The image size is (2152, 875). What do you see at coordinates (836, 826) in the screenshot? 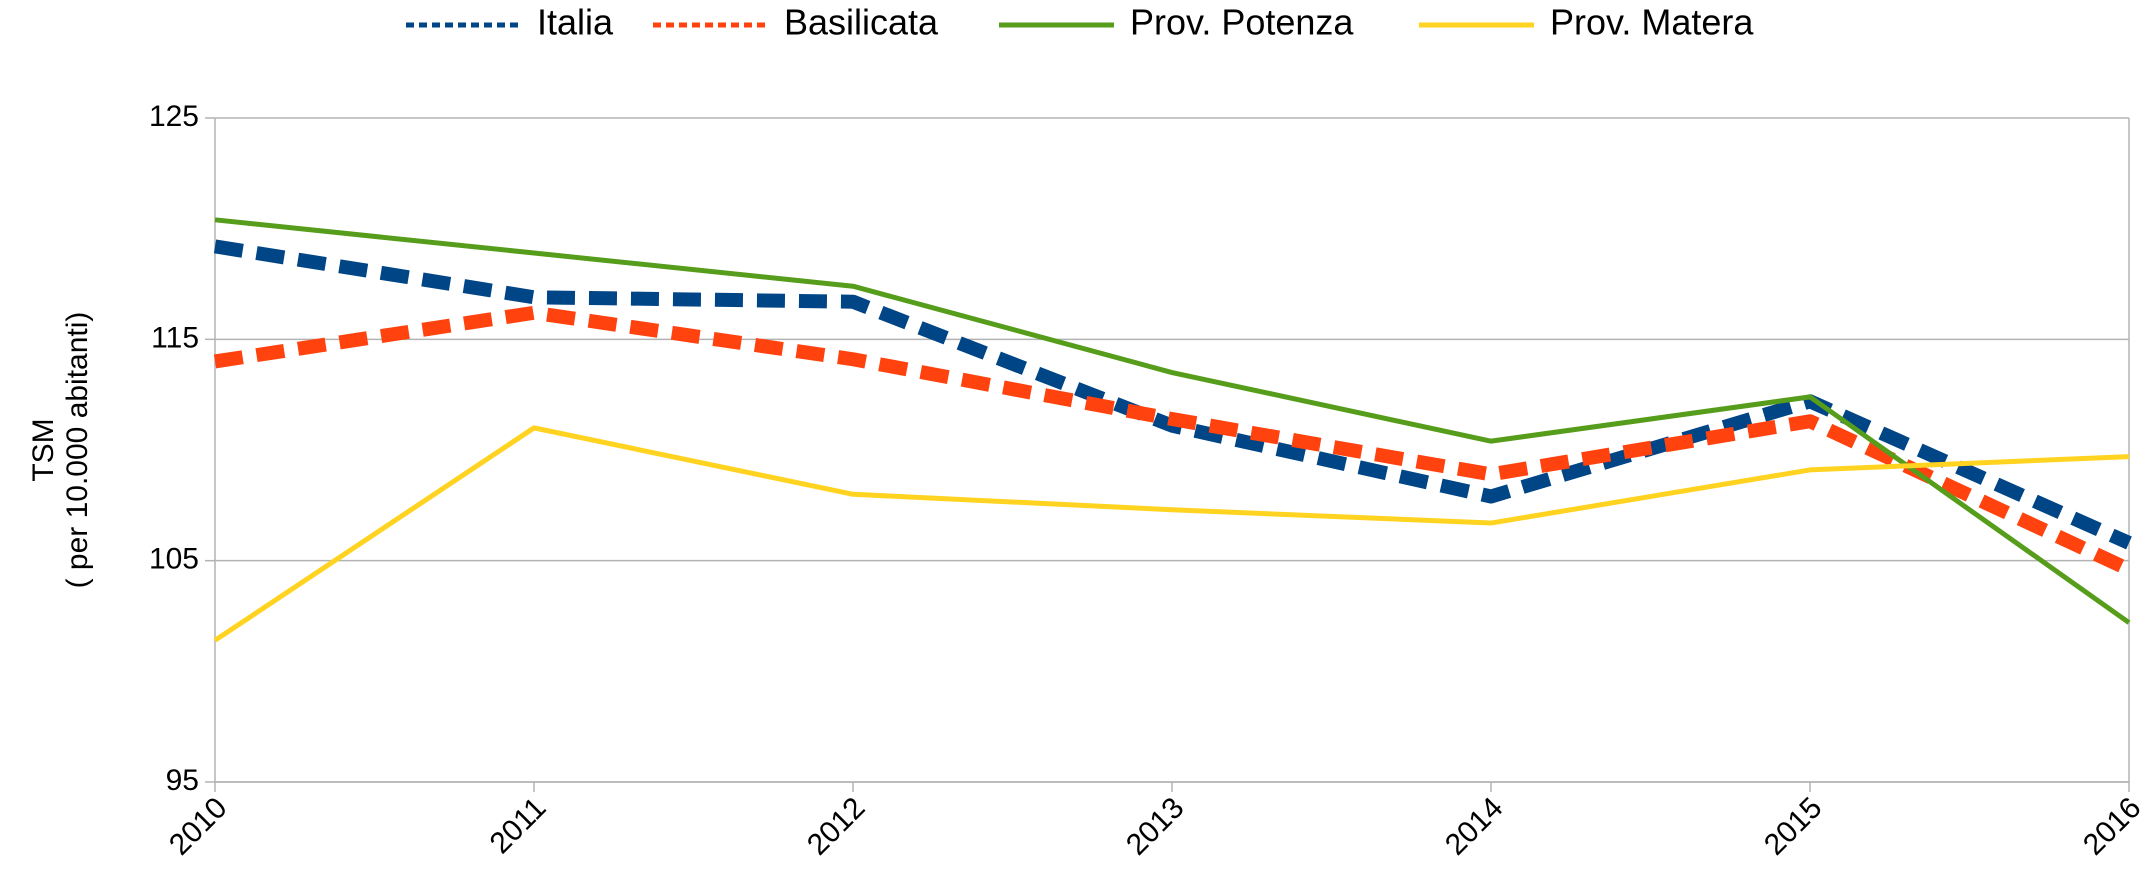
I see `x-tick-label: 2012` at bounding box center [836, 826].